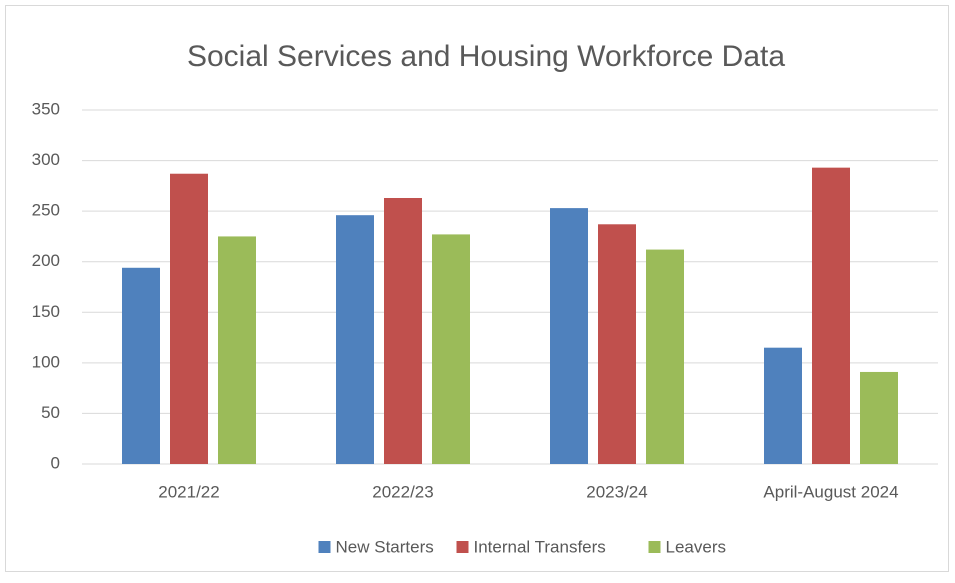 The height and width of the screenshot is (583, 955). I want to click on x-tick-label: 2021/22, so click(188, 491).